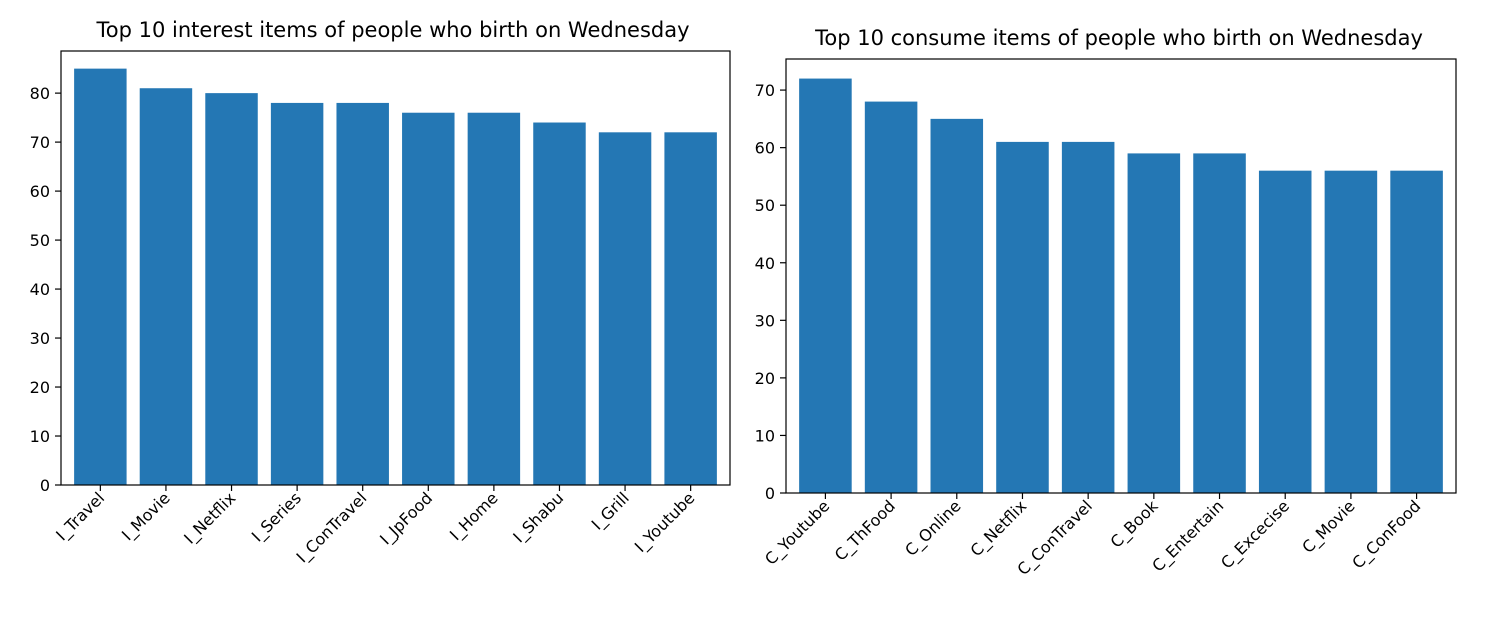  Describe the element at coordinates (797, 532) in the screenshot. I see `x-tick-label: C_Youtube` at that location.